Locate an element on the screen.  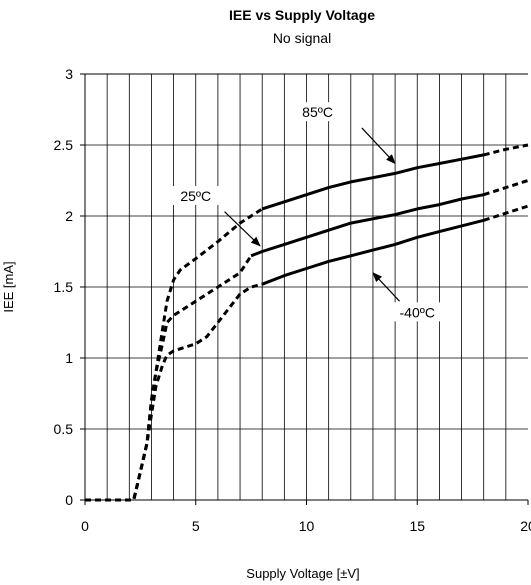
series-line-85c-solid is located at coordinates (372, 182).